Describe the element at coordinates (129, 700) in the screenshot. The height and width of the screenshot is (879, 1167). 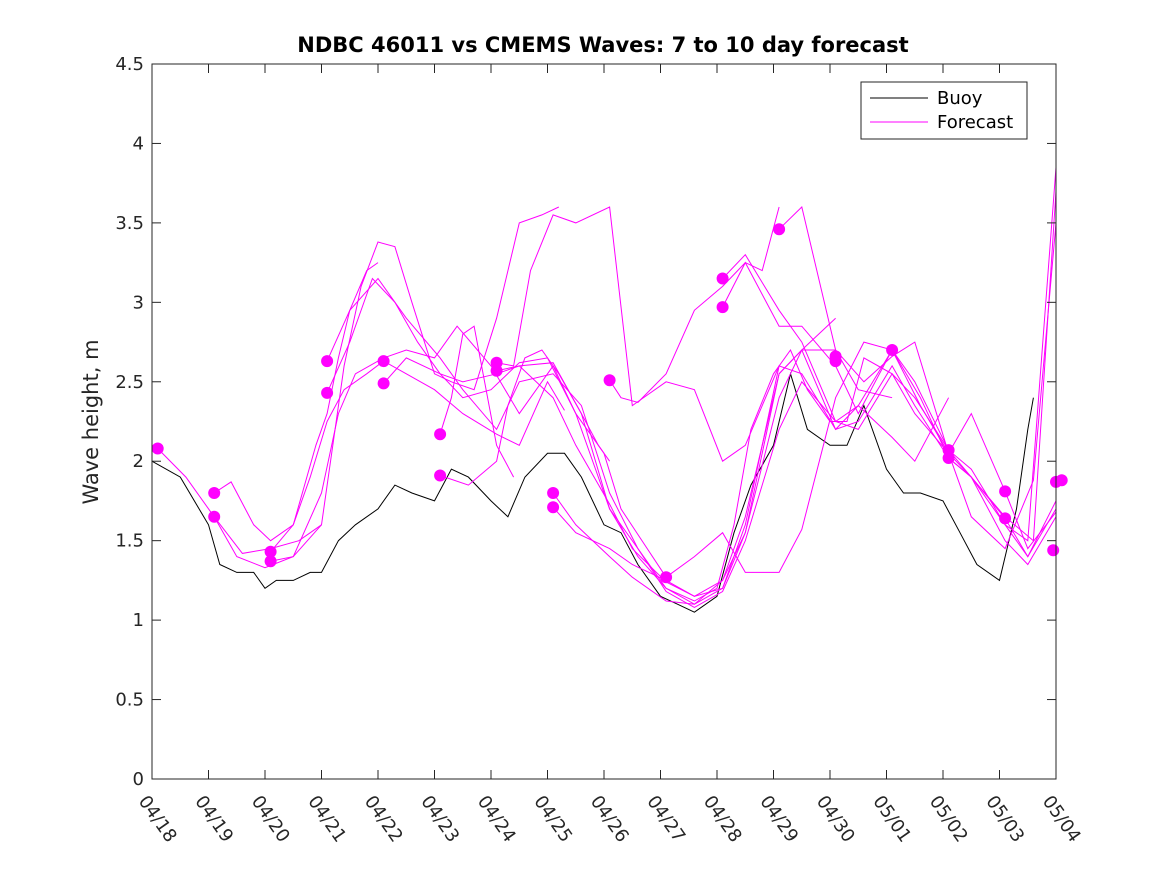
I see `y-tick-label-1: 0.5` at that location.